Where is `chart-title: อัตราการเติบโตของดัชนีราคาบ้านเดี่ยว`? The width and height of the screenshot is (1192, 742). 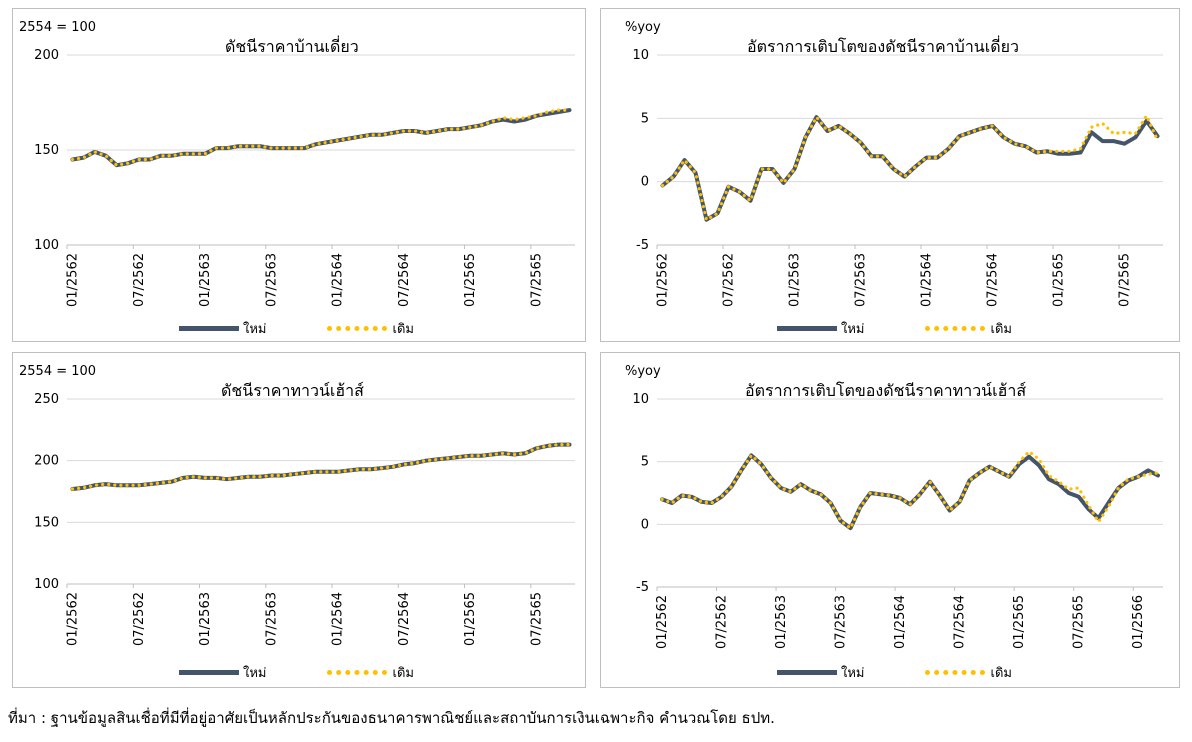 chart-title: อัตราการเติบโตของดัชนีราคาบ้านเดี่ยว is located at coordinates (883, 46).